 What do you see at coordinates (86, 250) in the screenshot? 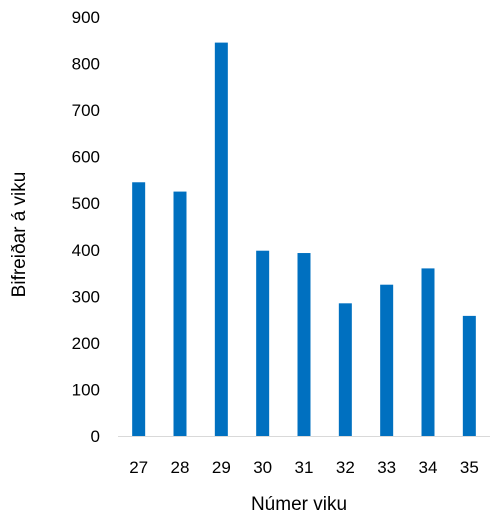
I see `y-tick-label: 400` at bounding box center [86, 250].